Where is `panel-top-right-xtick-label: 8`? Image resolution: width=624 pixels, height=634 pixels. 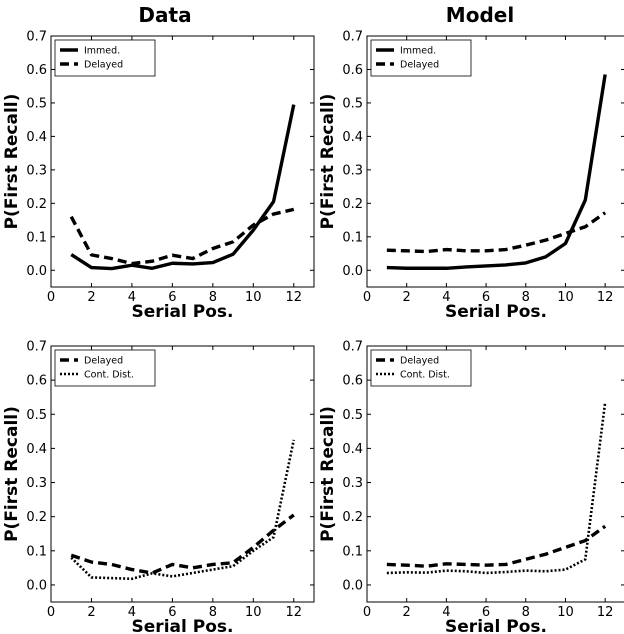
panel-top-right-xtick-label: 8 is located at coordinates (526, 297).